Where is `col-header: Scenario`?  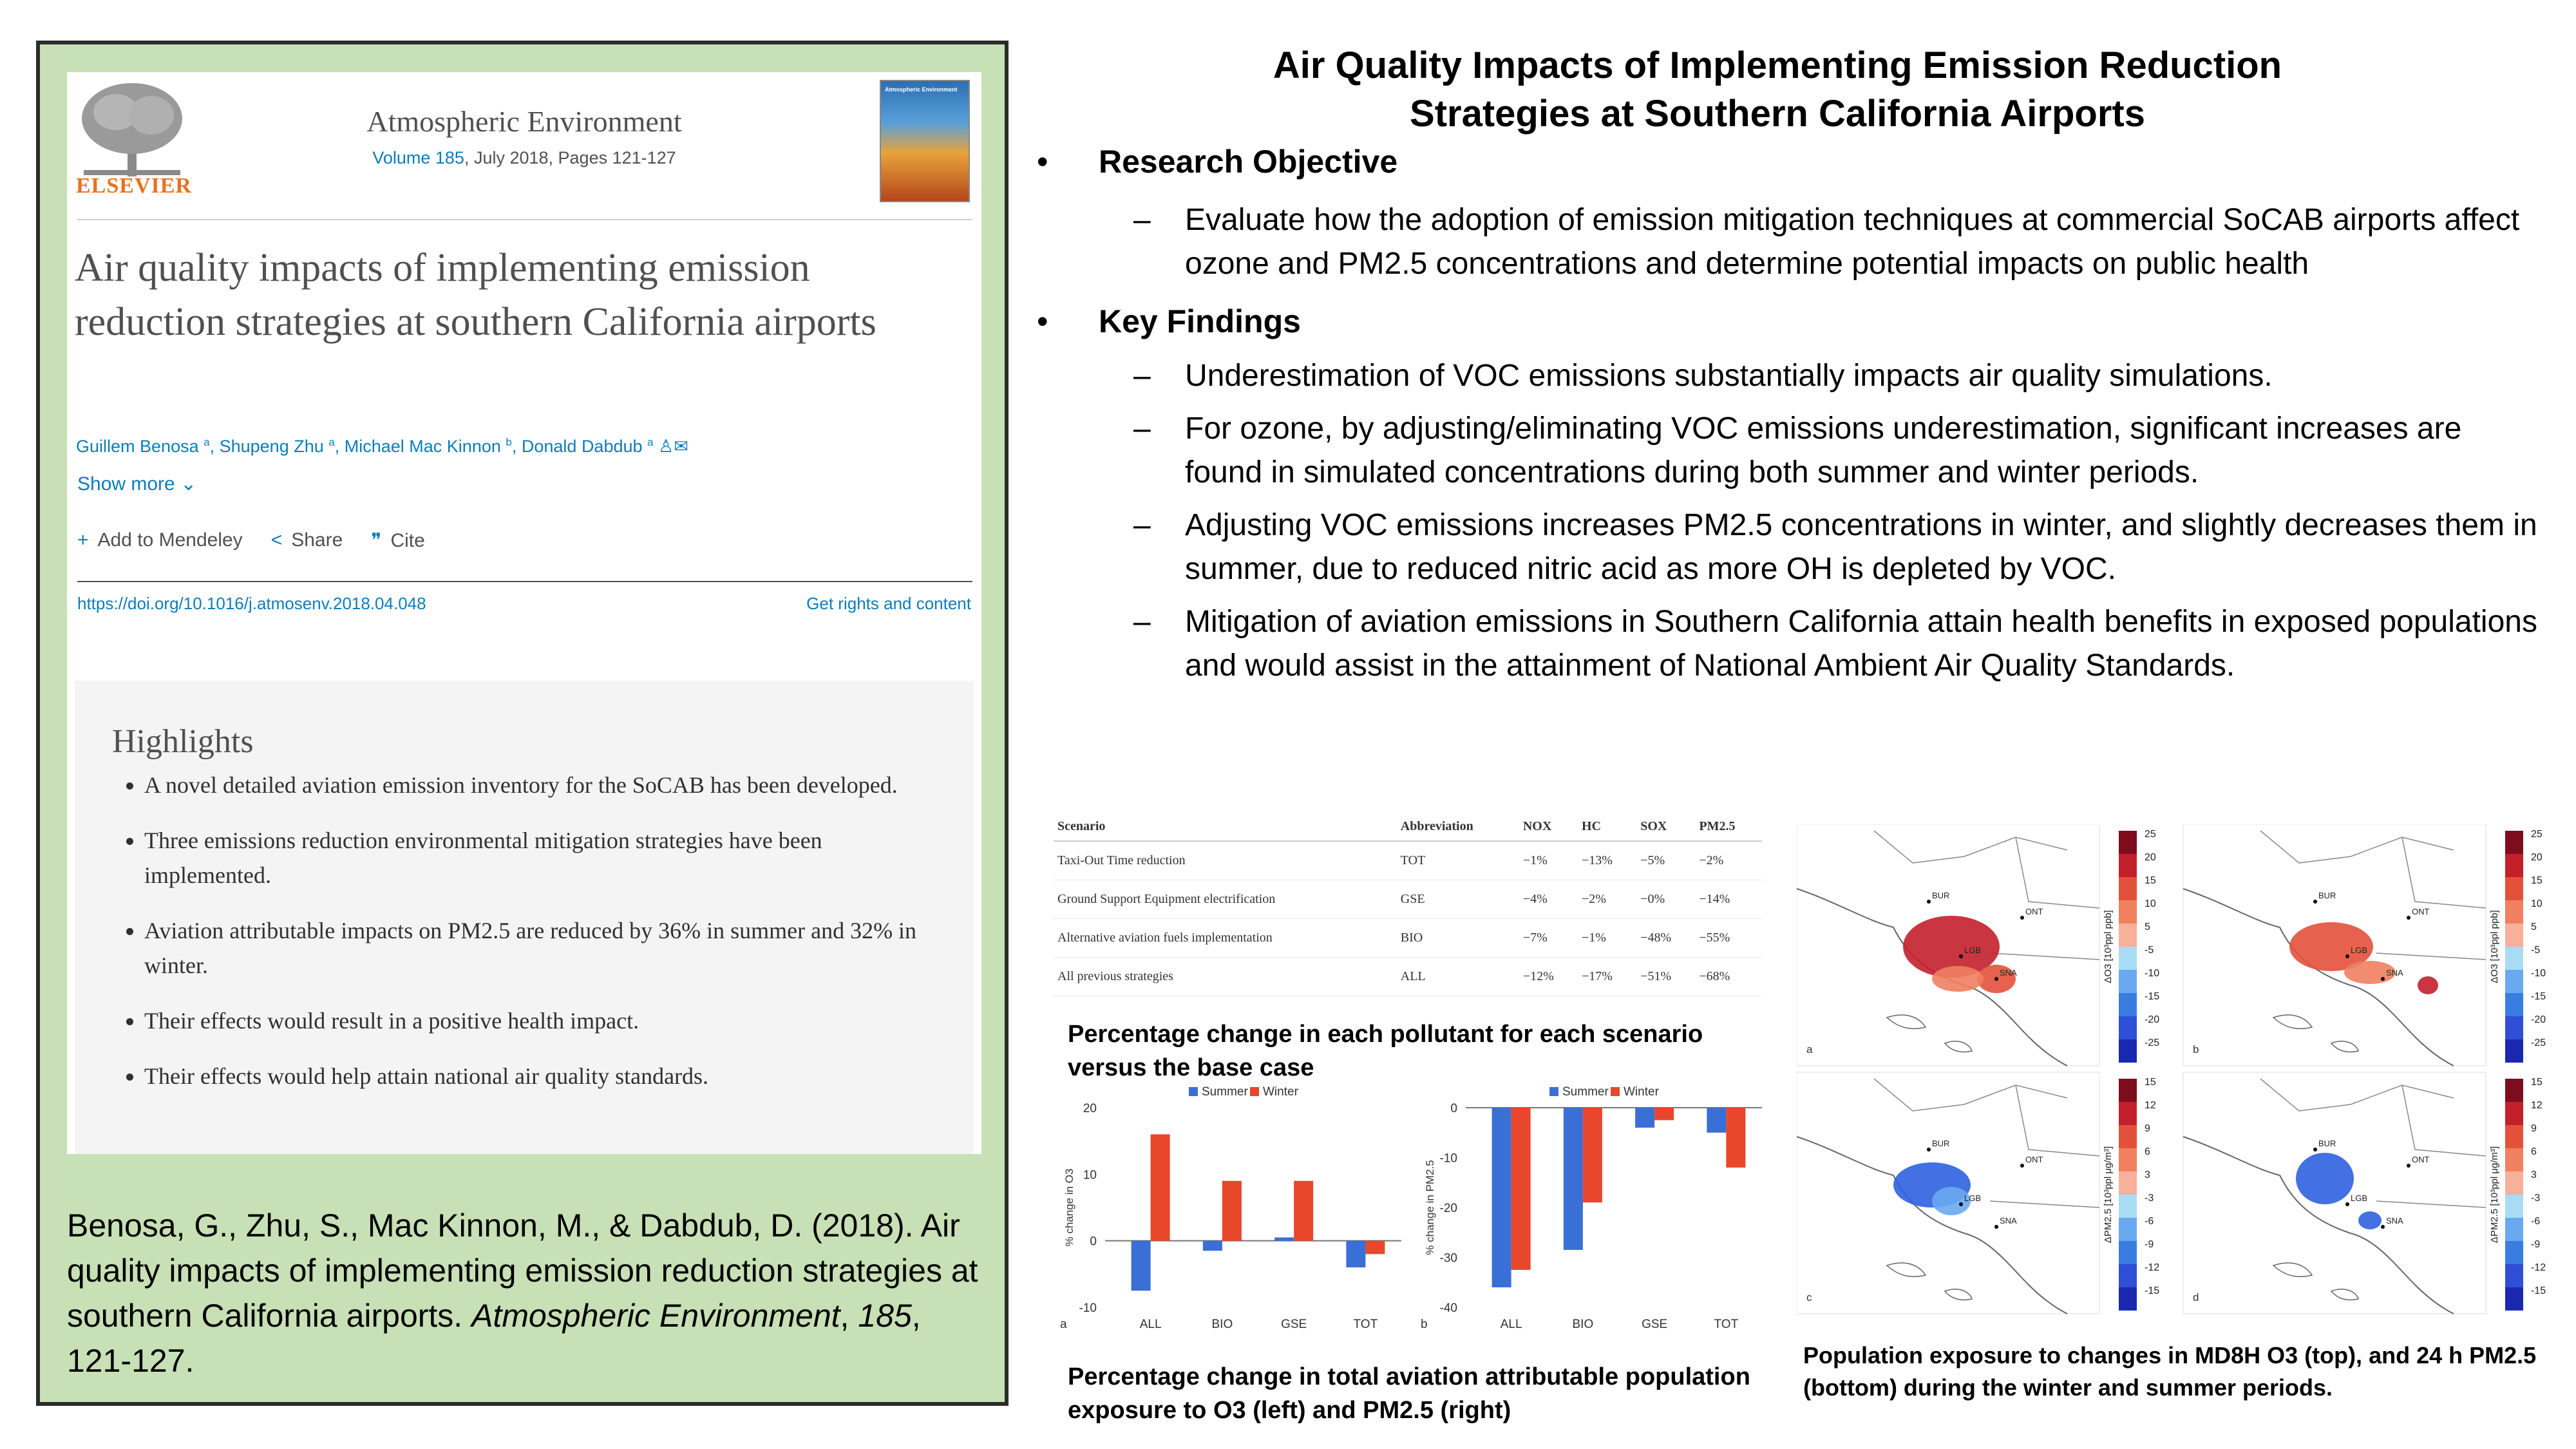 col-header: Scenario is located at coordinates (1225, 827).